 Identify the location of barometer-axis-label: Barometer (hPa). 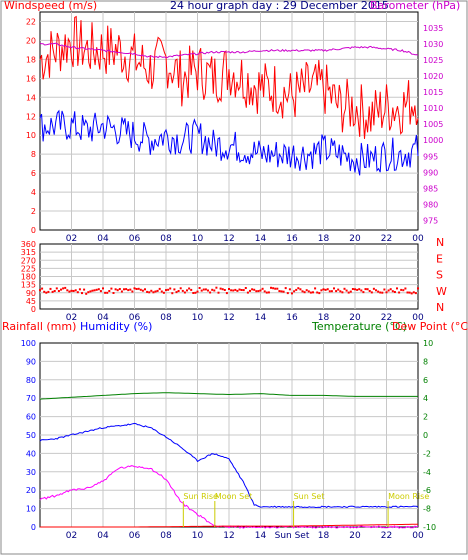
(415, 6).